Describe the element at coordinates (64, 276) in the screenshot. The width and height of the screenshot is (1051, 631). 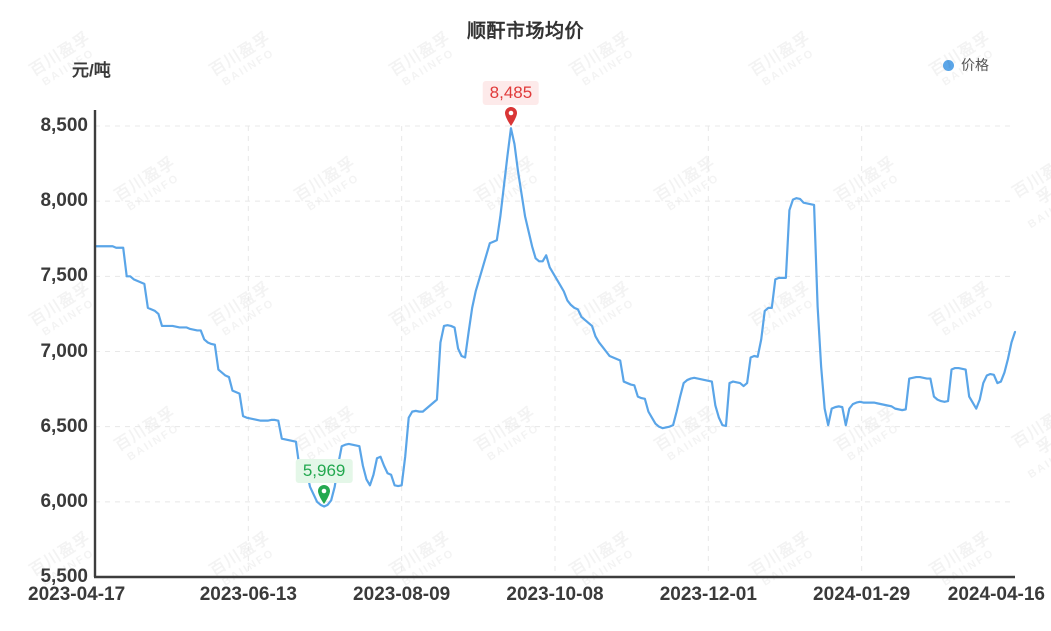
I see `y-axis-tick: 7,500` at that location.